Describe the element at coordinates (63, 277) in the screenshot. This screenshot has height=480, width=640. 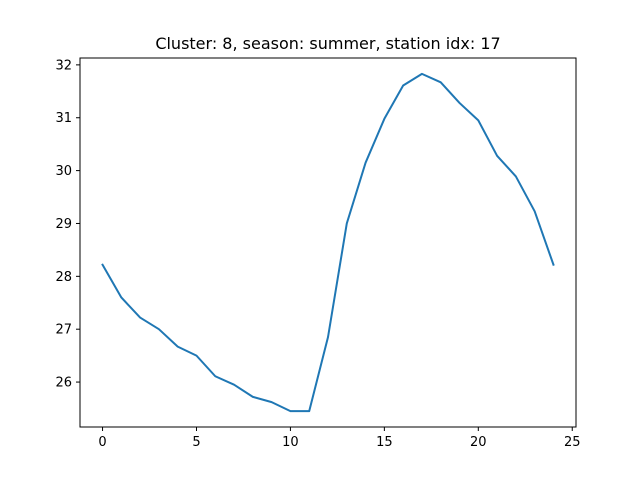
I see `y-tick-label: 28` at that location.